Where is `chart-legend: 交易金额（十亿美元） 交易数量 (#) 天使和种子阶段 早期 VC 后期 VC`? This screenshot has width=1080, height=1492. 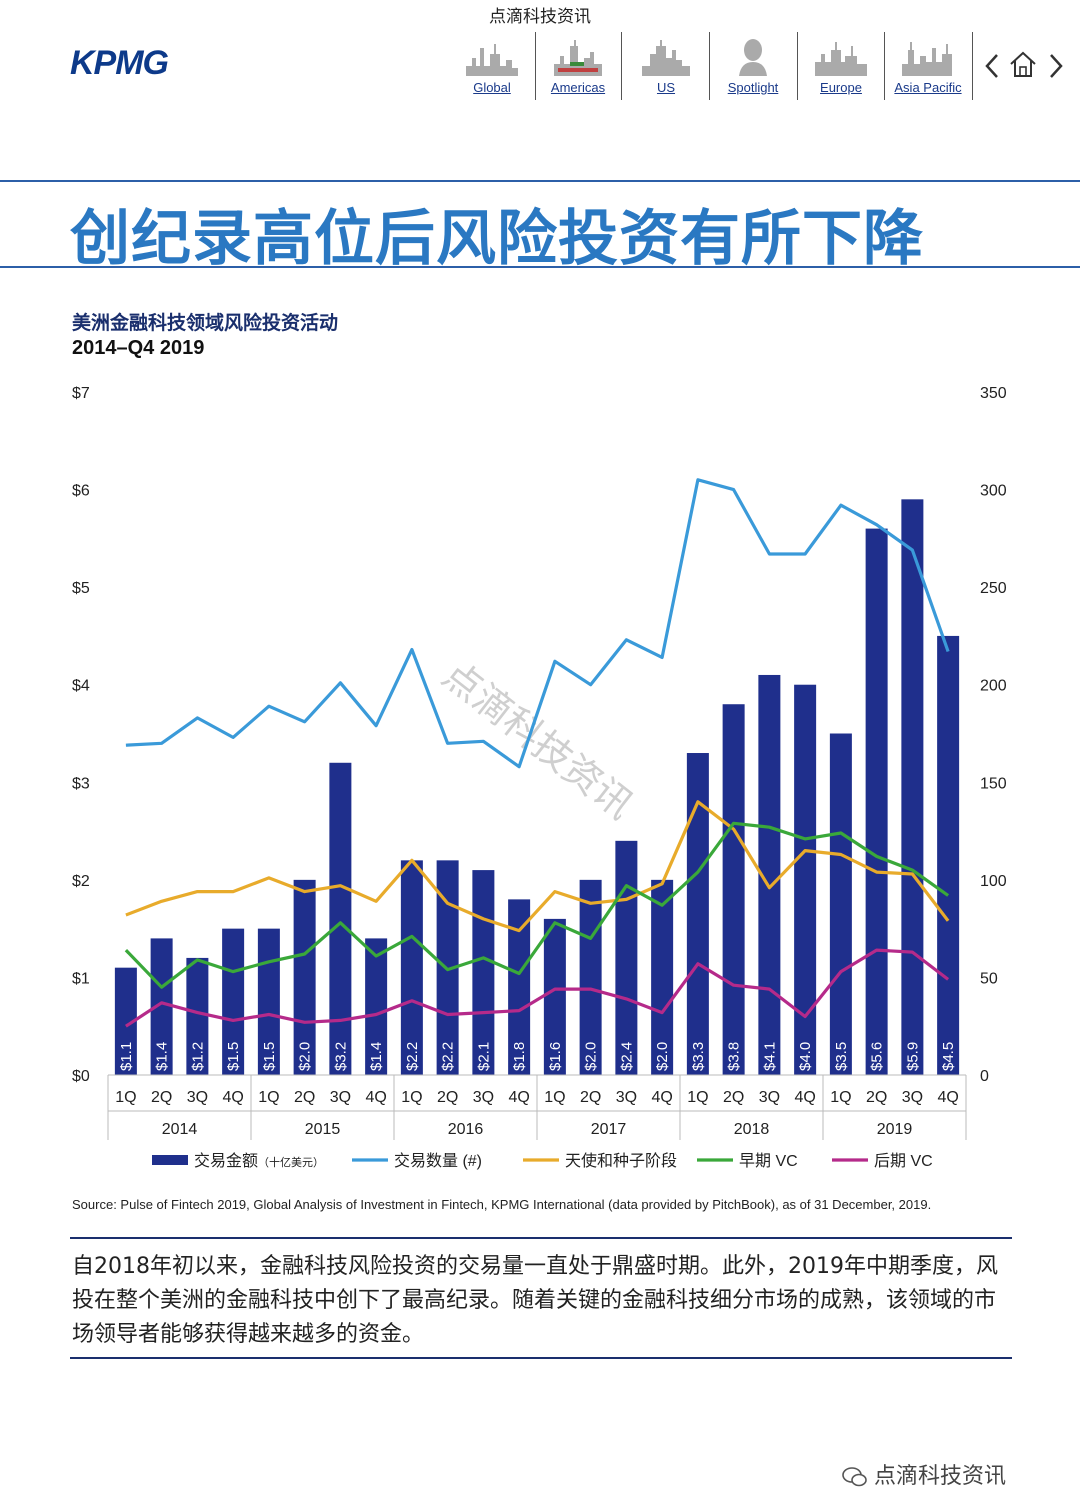
chart-legend: 交易金额（十亿美元） 交易数量 (#) 天使和种子阶段 早期 VC 后期 VC is located at coordinates (542, 1161).